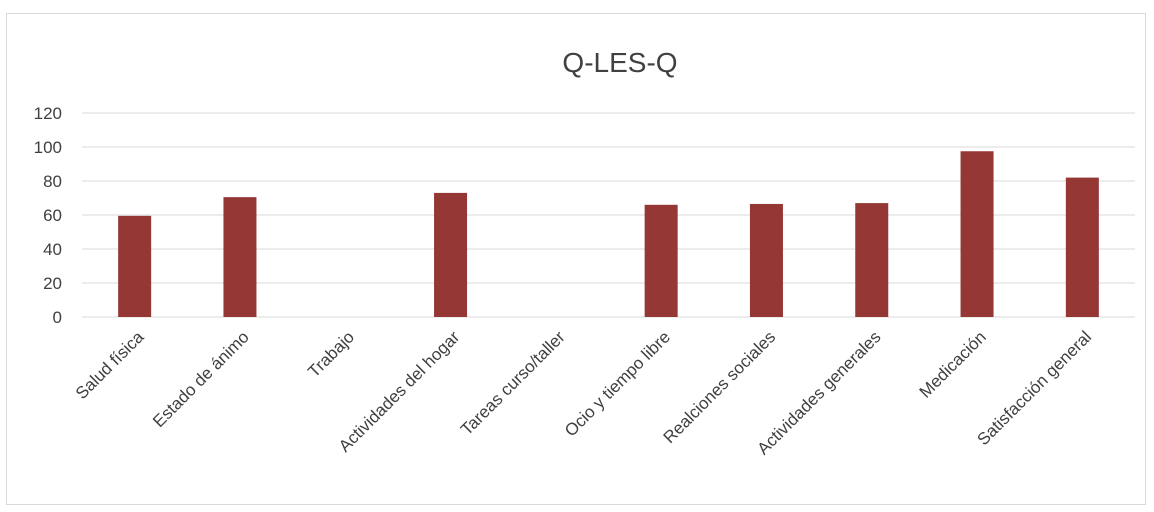  I want to click on x-category-label: Trabajo, so click(331, 354).